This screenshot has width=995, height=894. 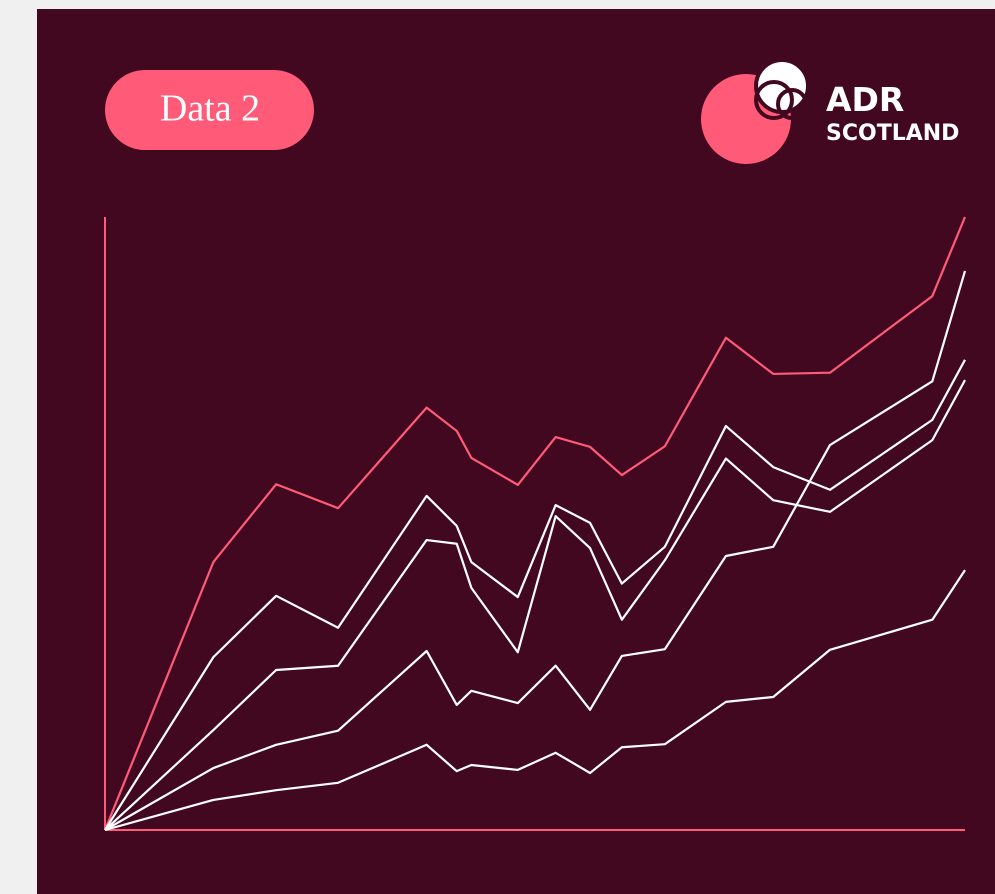 I want to click on badge, so click(x=209, y=110).